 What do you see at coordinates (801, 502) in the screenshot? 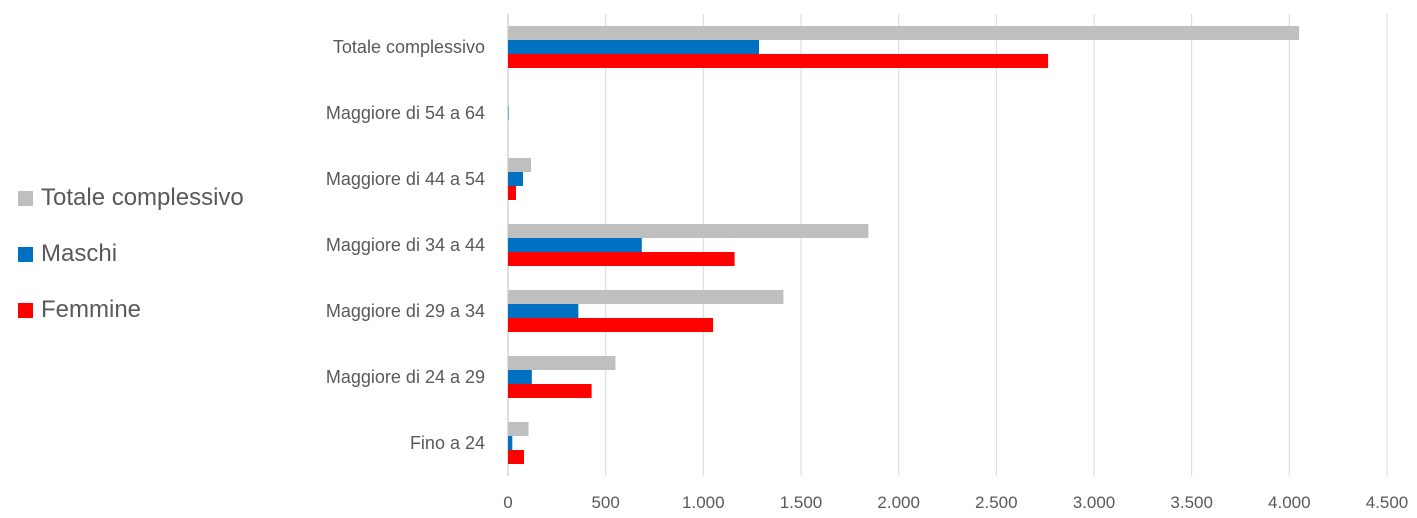
I see `x-tick-label: 1.500` at bounding box center [801, 502].